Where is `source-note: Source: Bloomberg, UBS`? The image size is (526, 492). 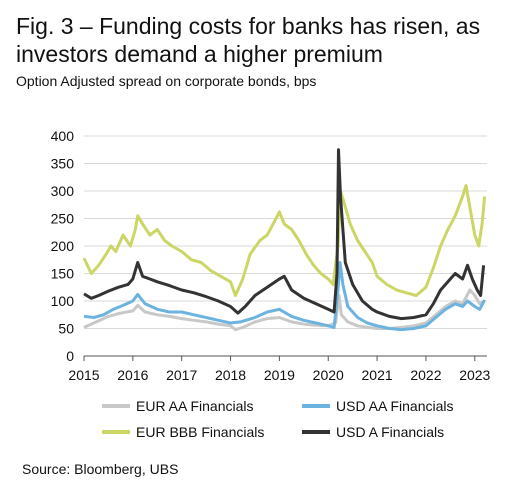 source-note: Source: Bloomberg, UBS is located at coordinates (100, 469).